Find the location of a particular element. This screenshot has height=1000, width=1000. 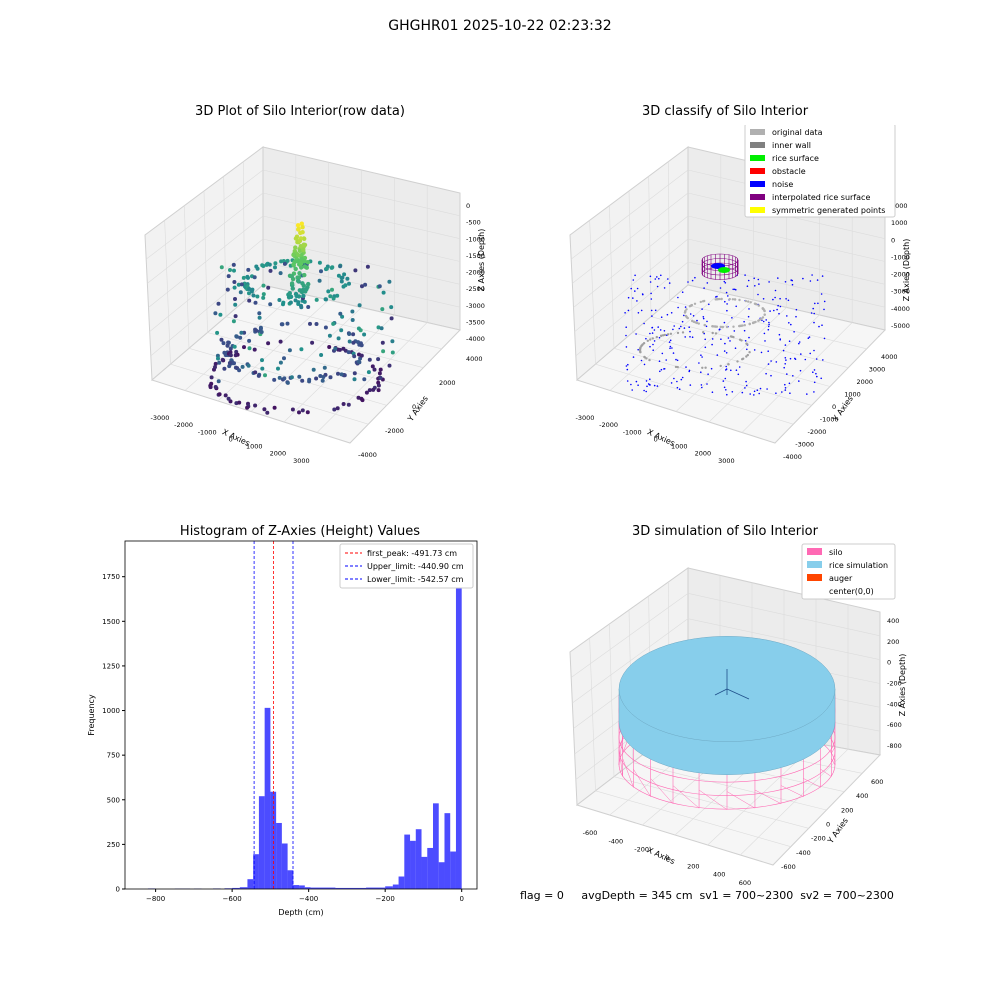

y-tick-label: 1500 is located at coordinates (111, 622).